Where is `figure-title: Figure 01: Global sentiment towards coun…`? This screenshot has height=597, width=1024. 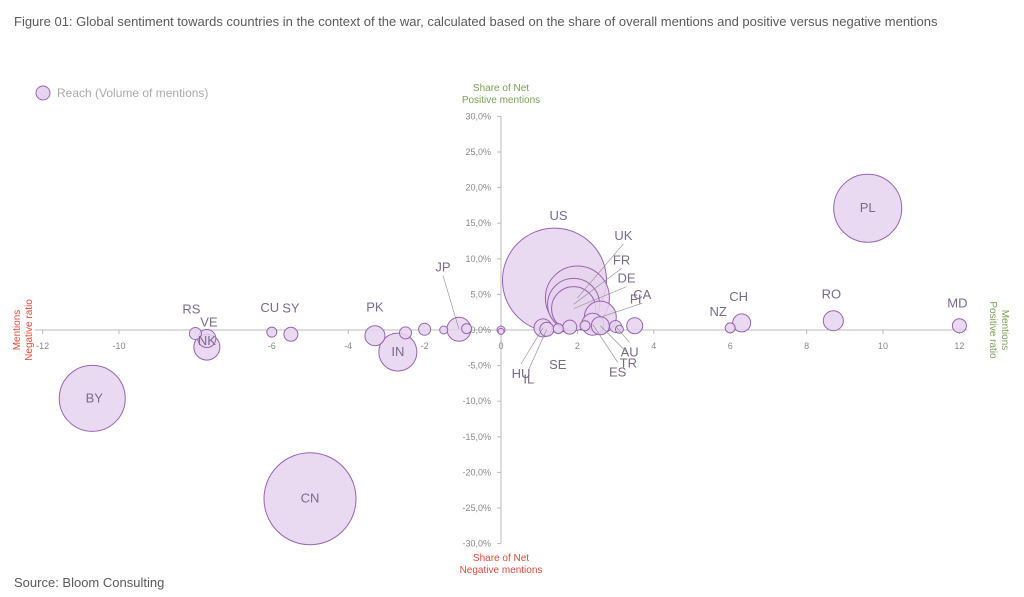
figure-title: Figure 01: Global sentiment towards coun… is located at coordinates (476, 21).